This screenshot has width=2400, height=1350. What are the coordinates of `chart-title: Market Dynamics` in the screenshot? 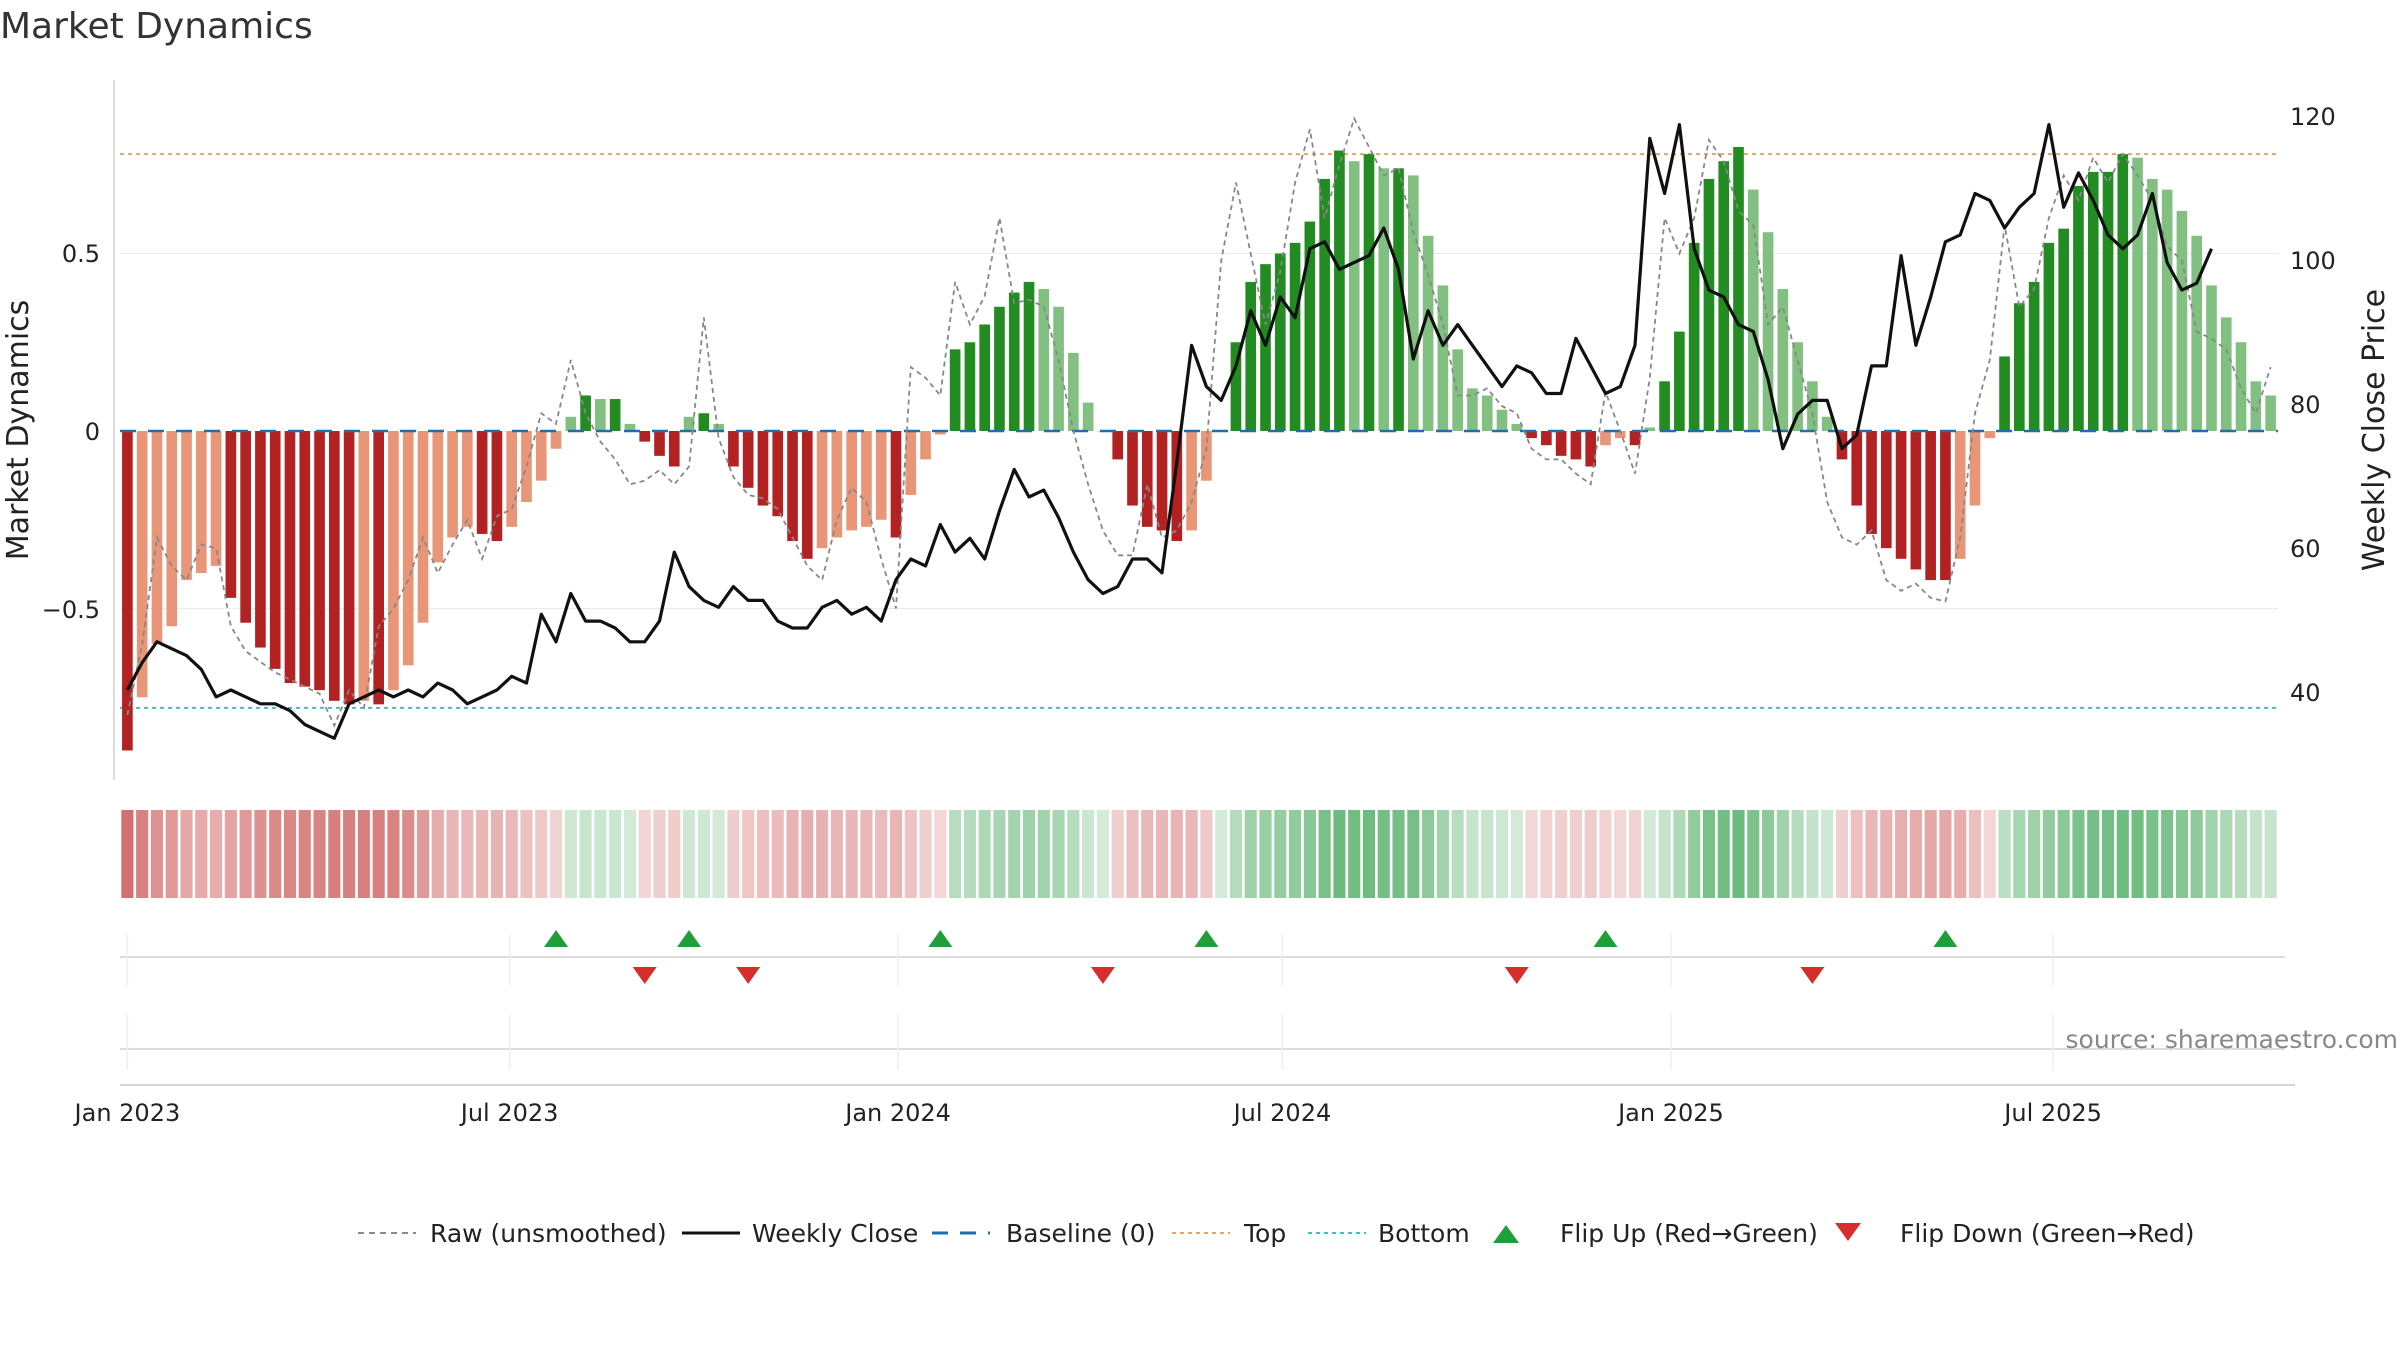 It's located at (156, 26).